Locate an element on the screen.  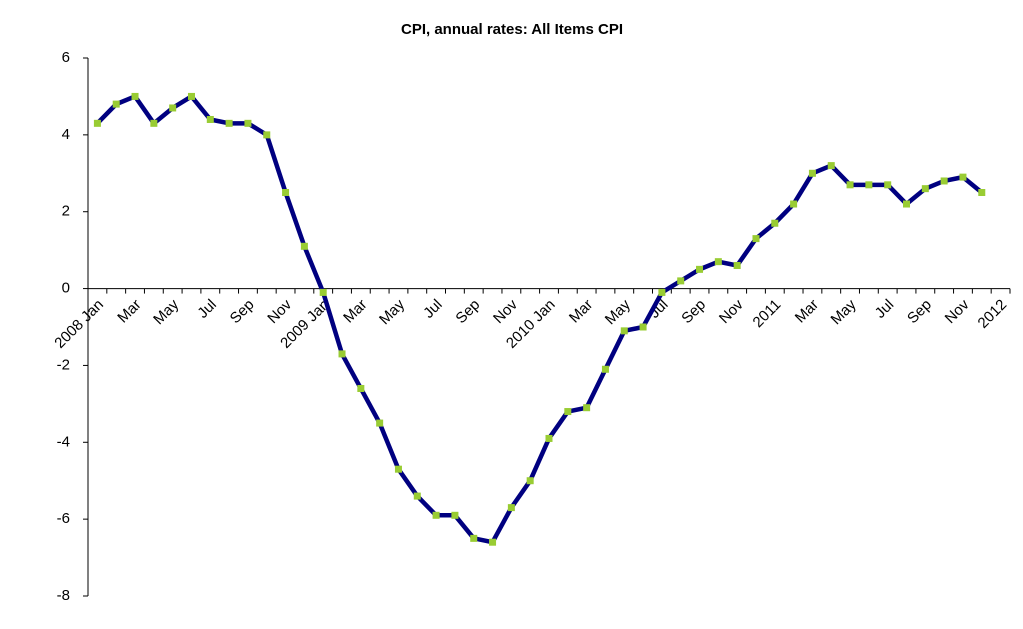
chart-title: CPI, annual rates: All Items CPI is located at coordinates (512, 29).